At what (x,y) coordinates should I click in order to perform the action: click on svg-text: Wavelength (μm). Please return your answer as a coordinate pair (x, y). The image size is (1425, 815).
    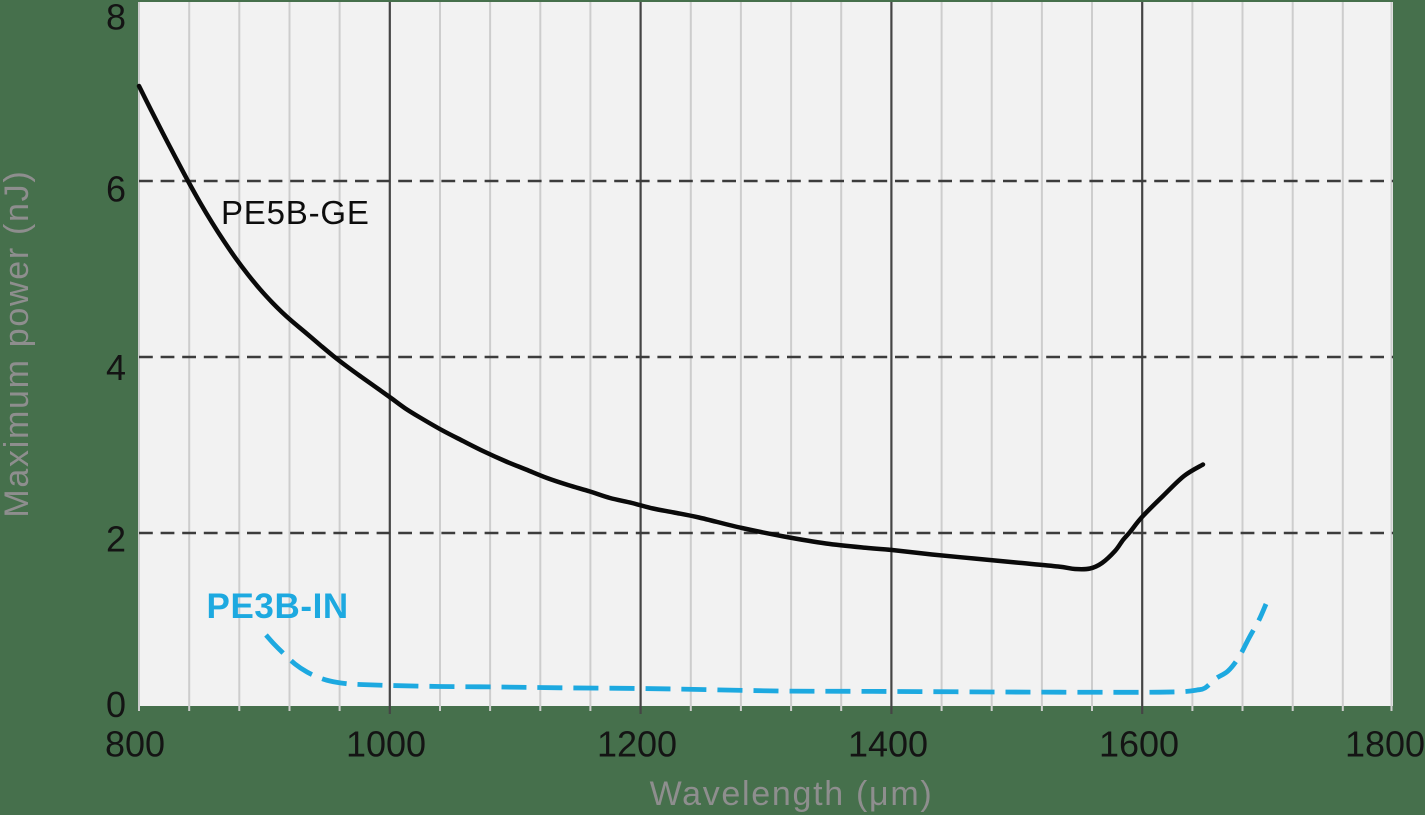
    Looking at the image, I should click on (792, 794).